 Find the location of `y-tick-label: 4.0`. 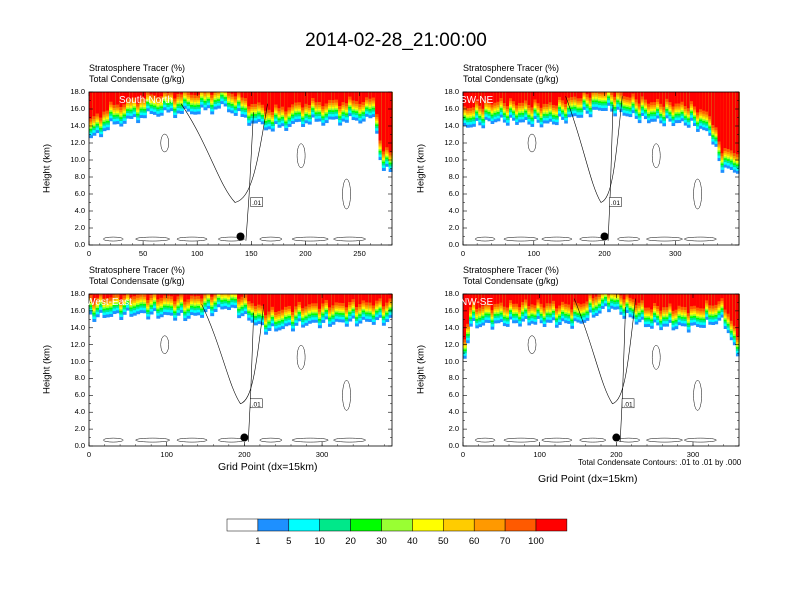

y-tick-label: 4.0 is located at coordinates (453, 412).